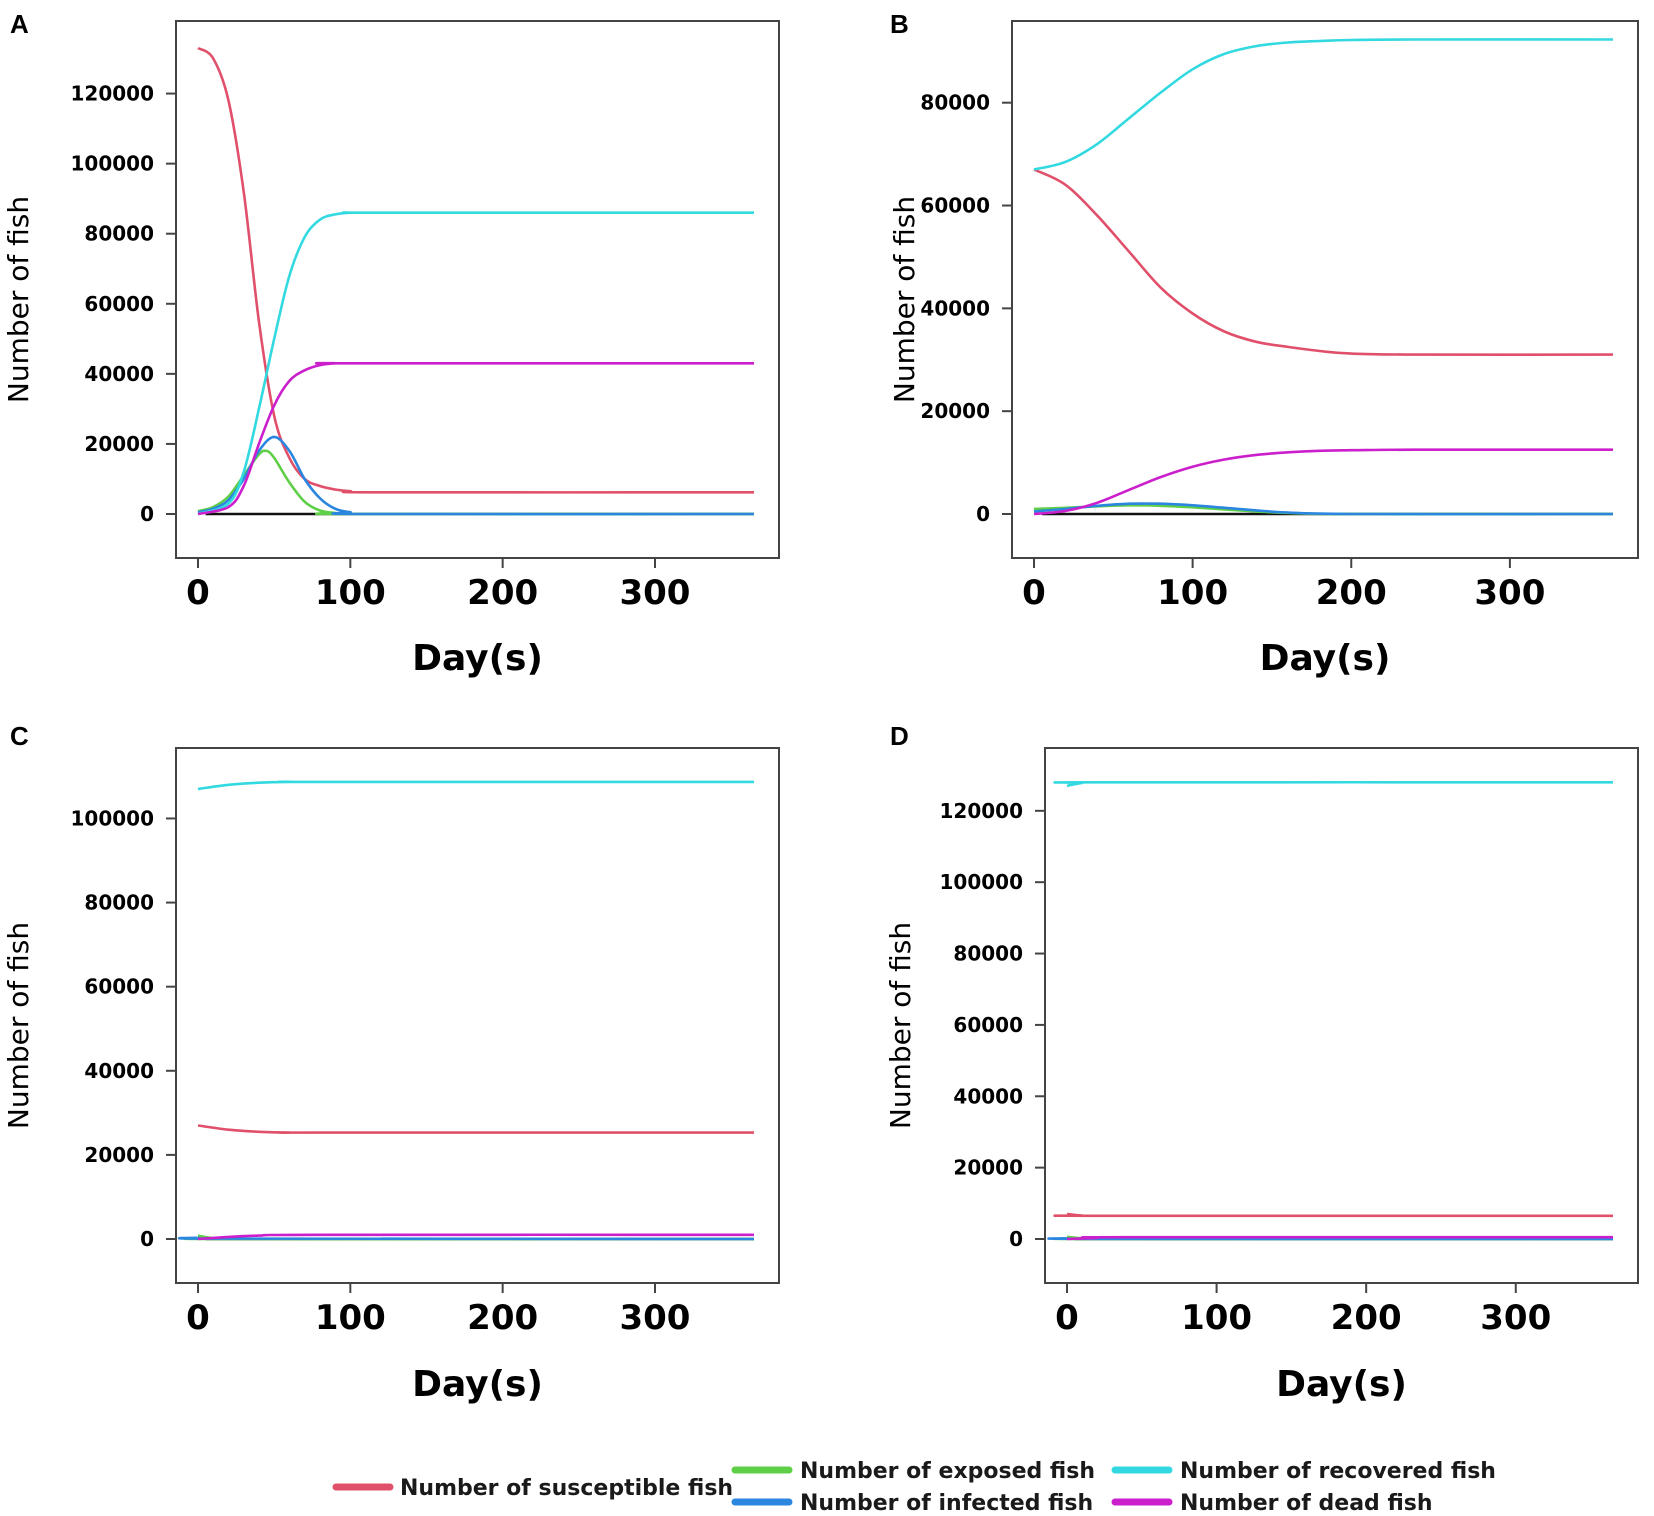 Image resolution: width=1654 pixels, height=1516 pixels. I want to click on legend-label: Number of susceptible fish, so click(566, 1488).